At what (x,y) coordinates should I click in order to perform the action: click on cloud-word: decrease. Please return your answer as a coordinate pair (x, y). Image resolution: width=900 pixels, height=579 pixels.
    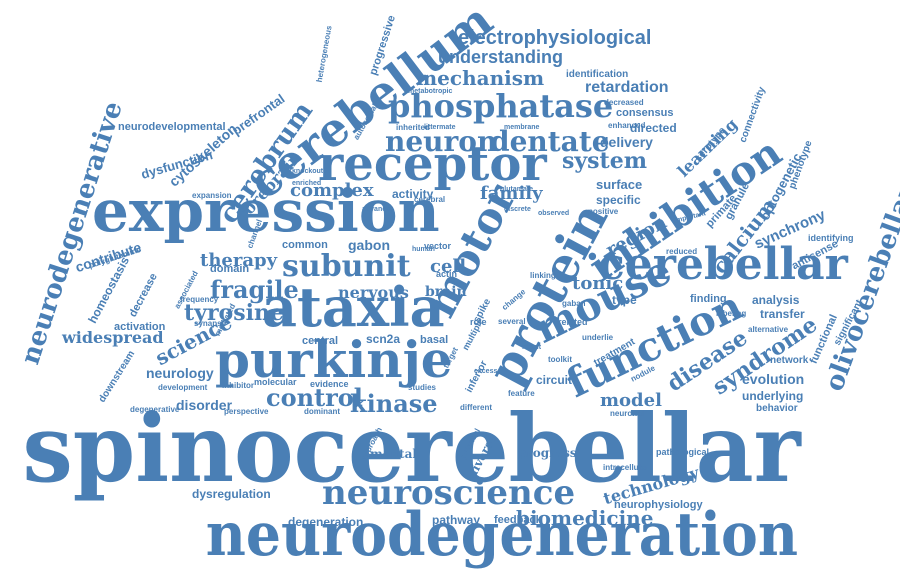
    Looking at the image, I should click on (144, 295).